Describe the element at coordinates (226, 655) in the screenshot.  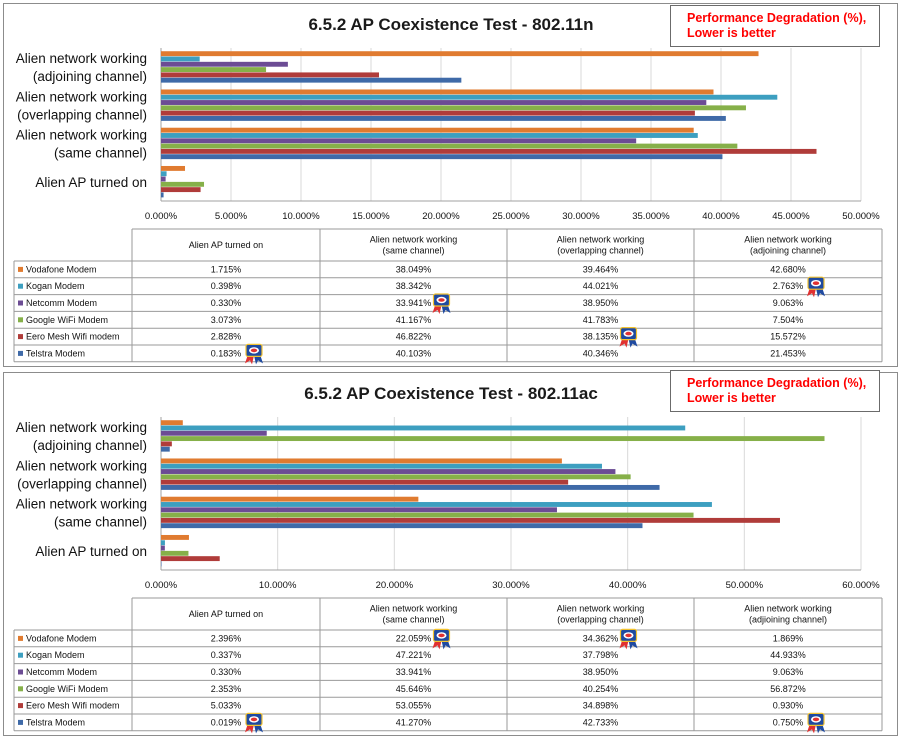
I see `table-cell: 0.337%` at that location.